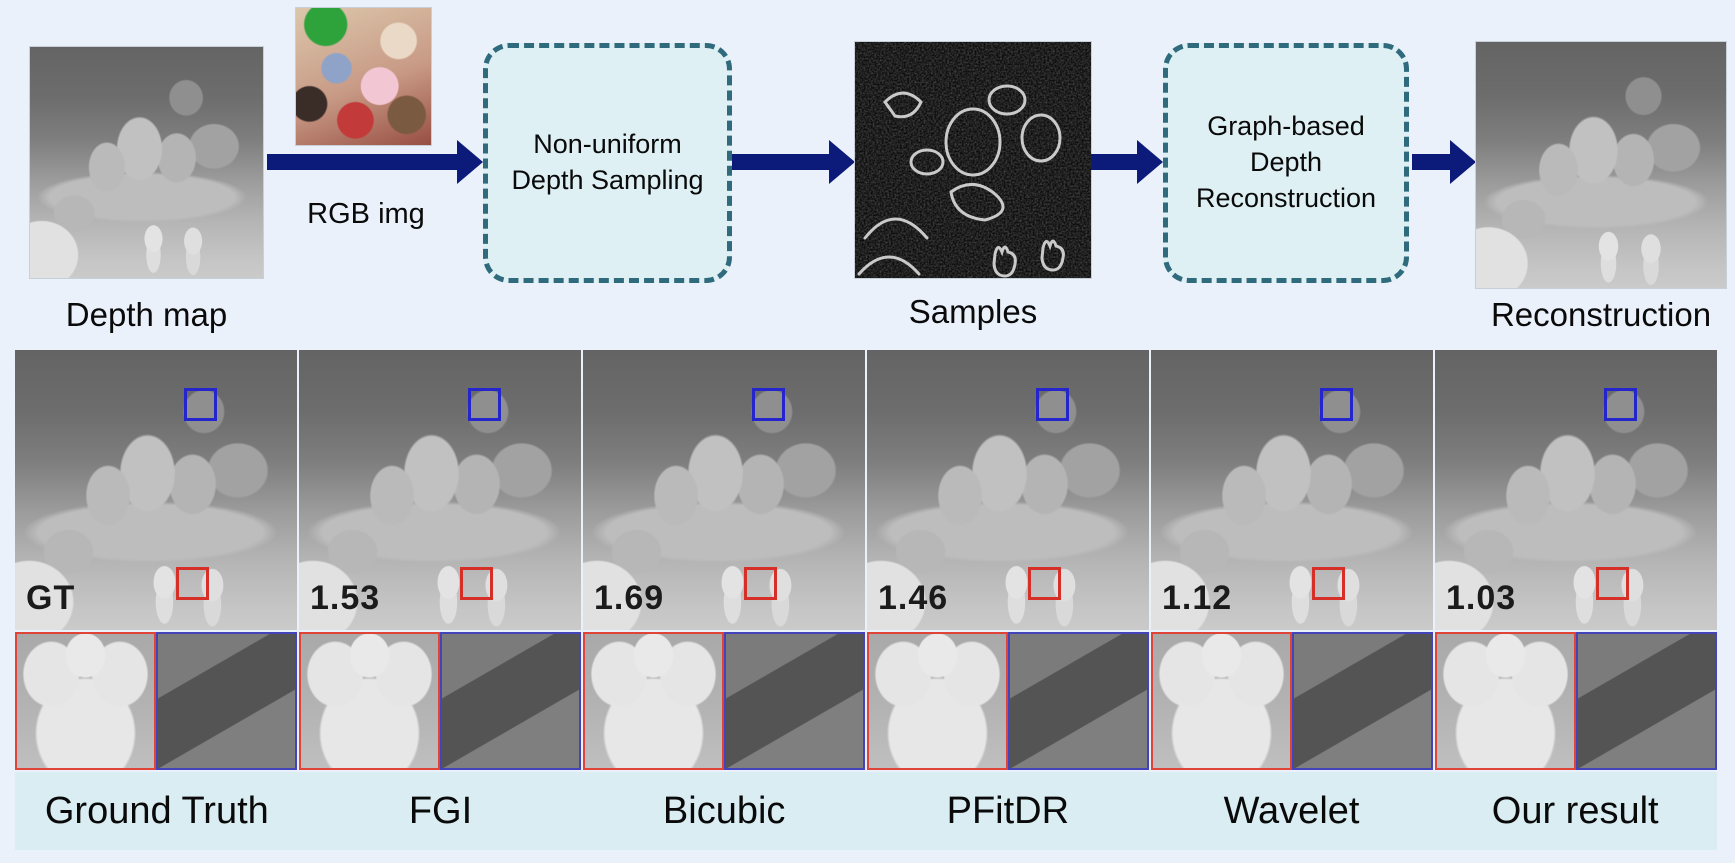 The image size is (1735, 863). What do you see at coordinates (156, 810) in the screenshot?
I see `method-label: Ground Truth` at bounding box center [156, 810].